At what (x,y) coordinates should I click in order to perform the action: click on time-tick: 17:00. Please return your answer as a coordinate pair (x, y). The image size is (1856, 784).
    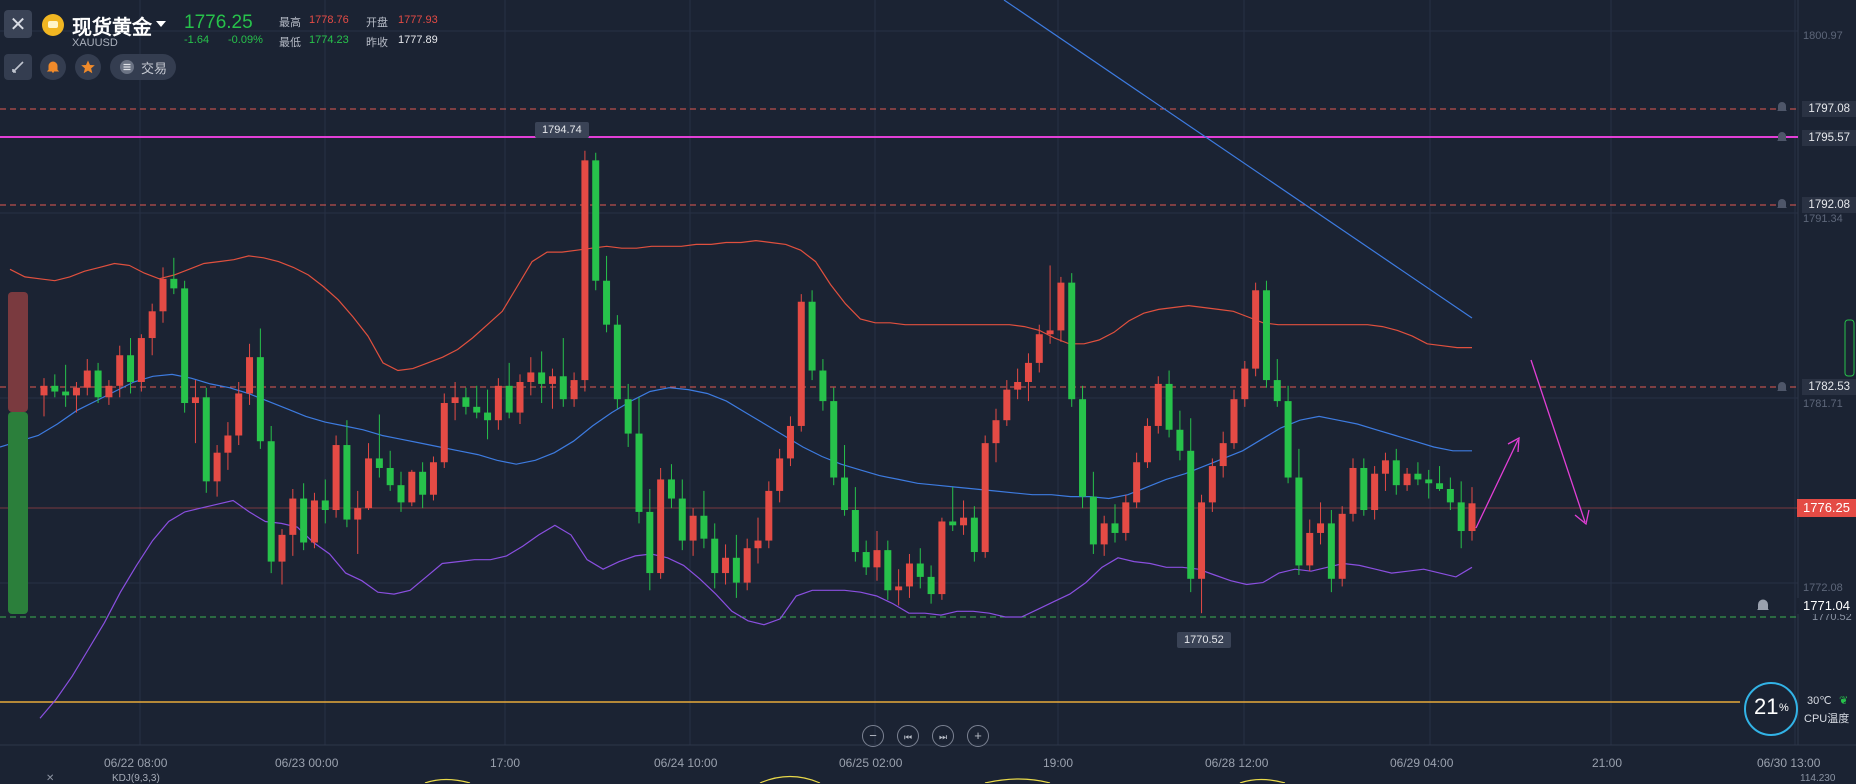
    Looking at the image, I should click on (505, 763).